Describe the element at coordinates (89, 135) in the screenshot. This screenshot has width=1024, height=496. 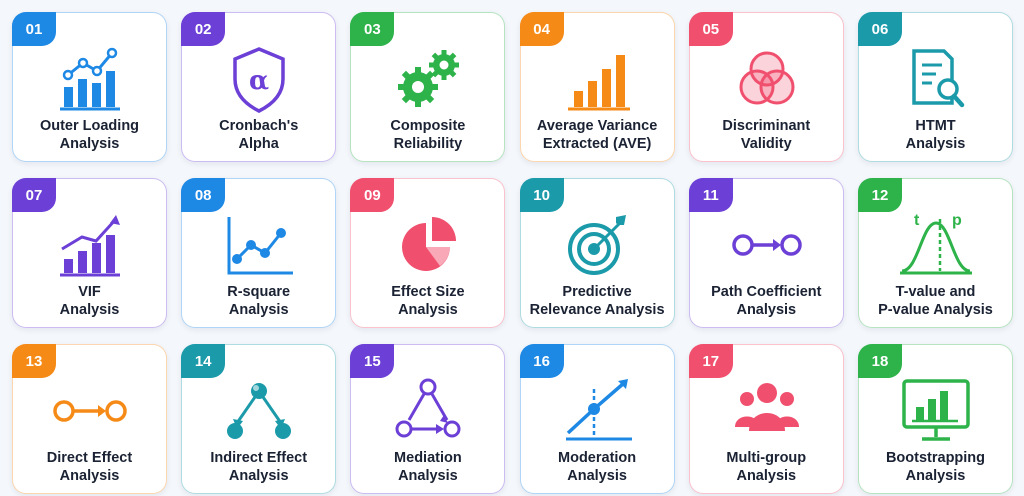
I see `card-title: Outer Loading Analysis` at that location.